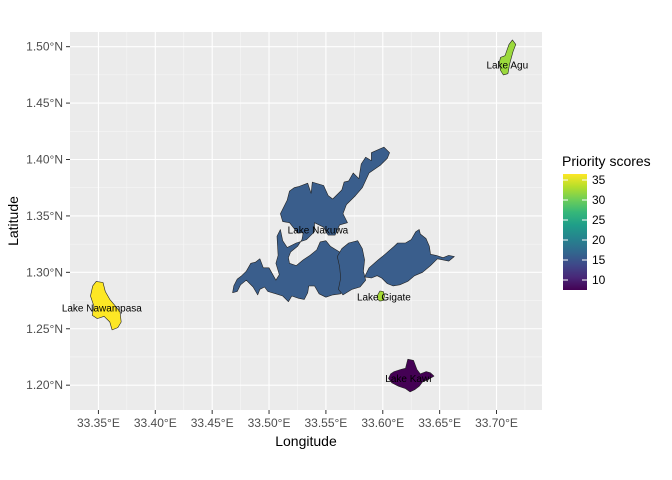  What do you see at coordinates (212, 423) in the screenshot?
I see `x-tick-label: 33.45°E` at bounding box center [212, 423].